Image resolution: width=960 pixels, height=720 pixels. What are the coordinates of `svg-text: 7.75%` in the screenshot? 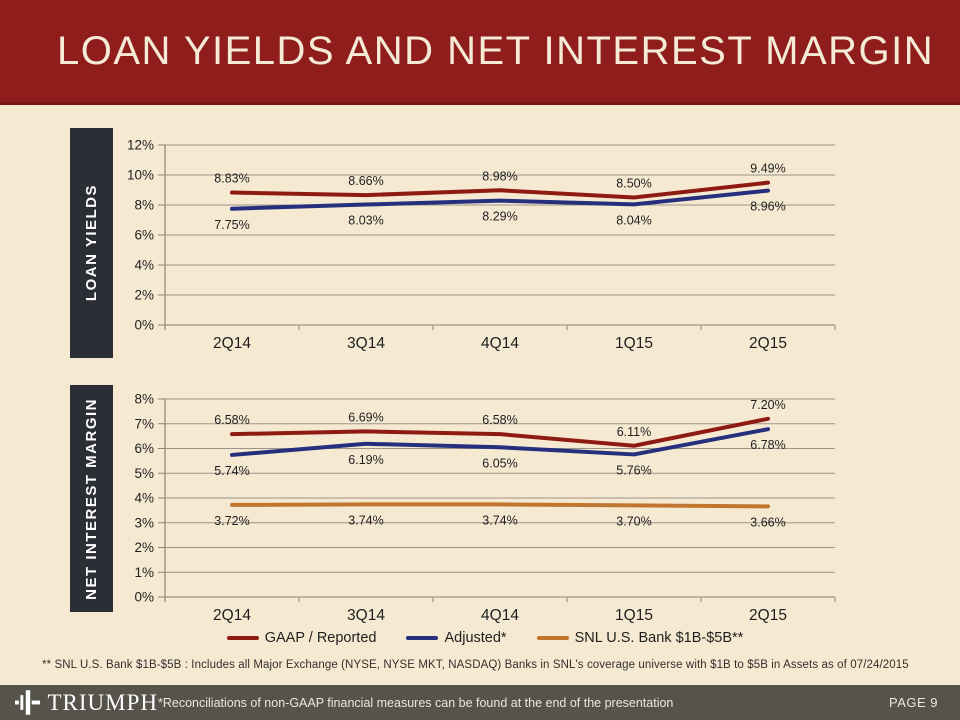 It's located at (231, 225).